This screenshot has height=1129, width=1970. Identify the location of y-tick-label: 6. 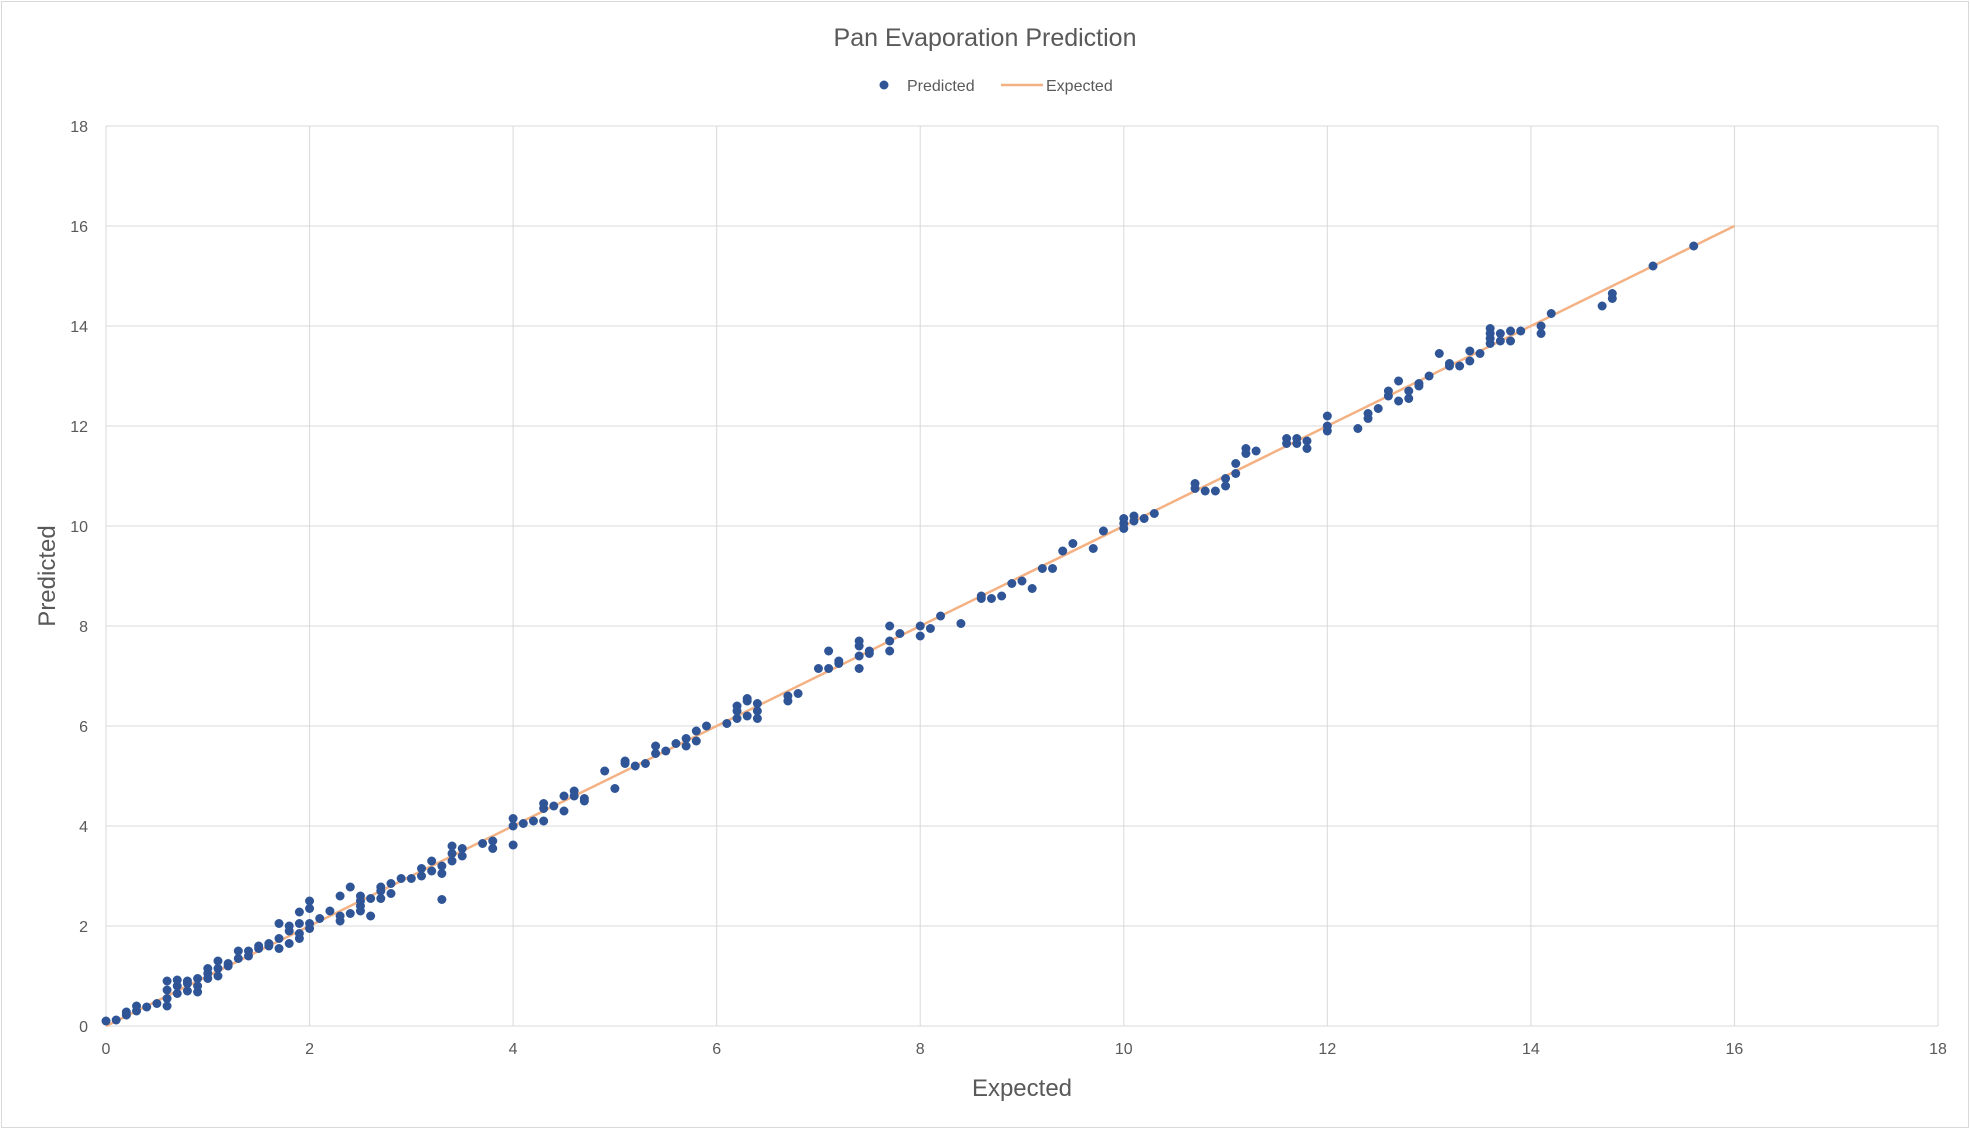
(83, 727).